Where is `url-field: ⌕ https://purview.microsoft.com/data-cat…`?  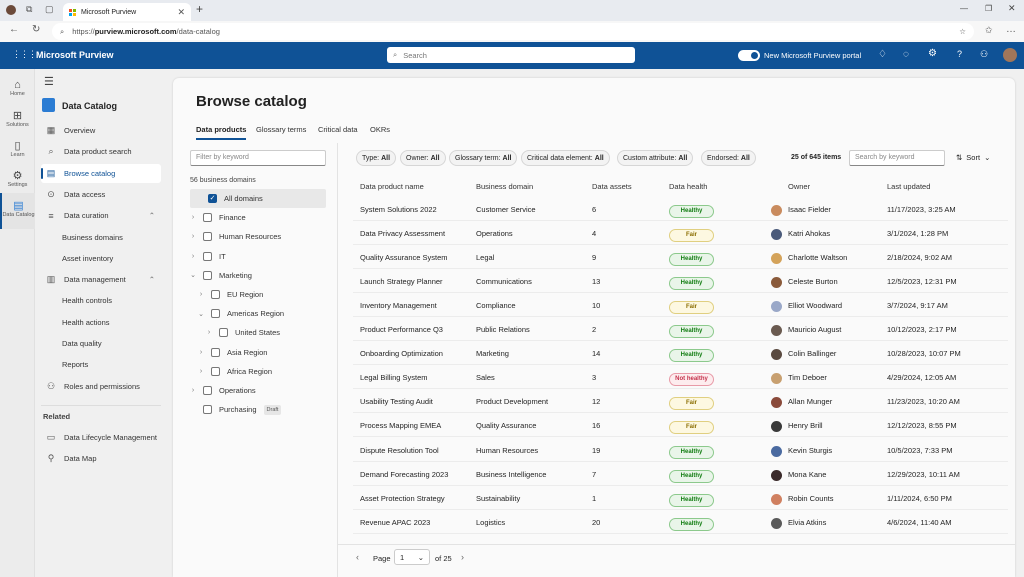
url-field: ⌕ https://purview.microsoft.com/data-cat… is located at coordinates (513, 31).